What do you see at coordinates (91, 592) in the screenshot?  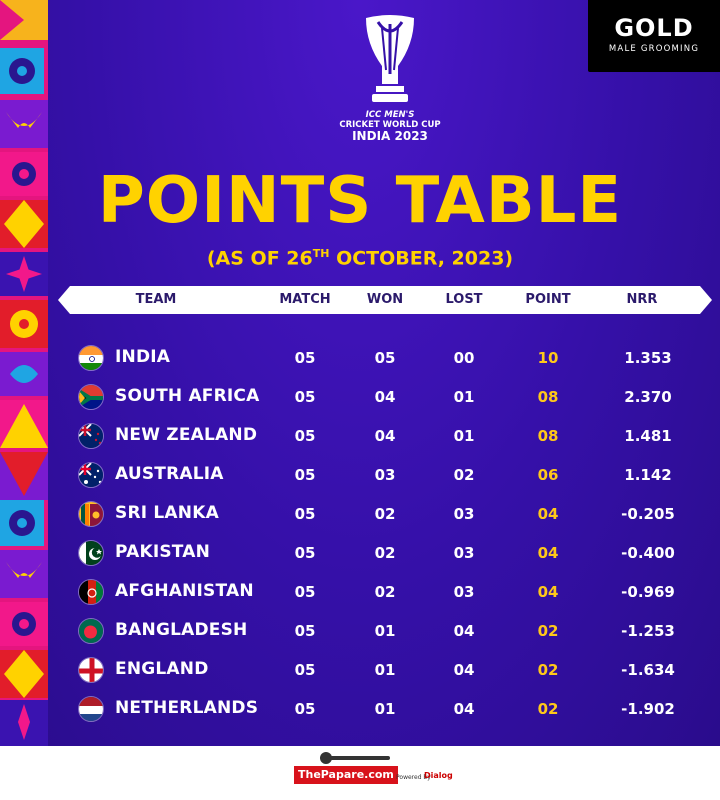 I see `afghanistan-flag-icon` at bounding box center [91, 592].